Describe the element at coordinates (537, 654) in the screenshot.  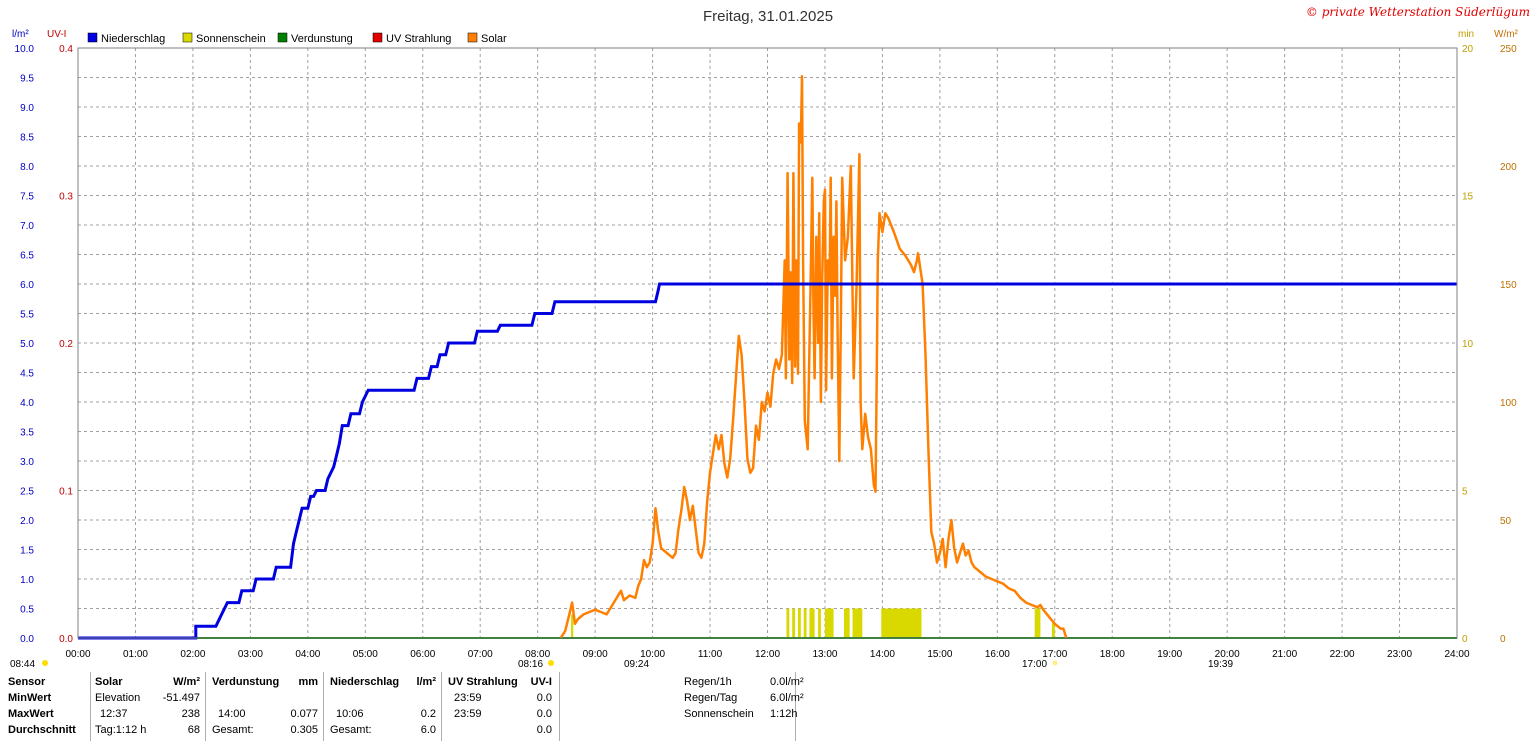
I see `tick-label-x: 08:00` at that location.